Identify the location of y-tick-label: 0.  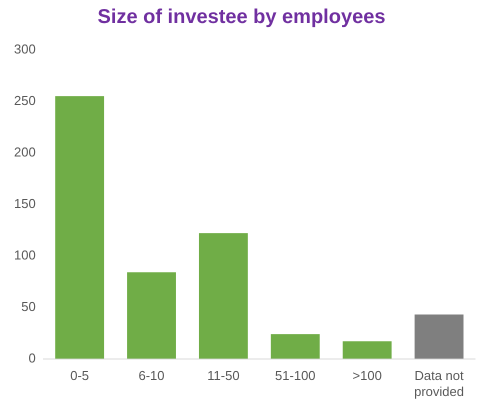
(32, 358).